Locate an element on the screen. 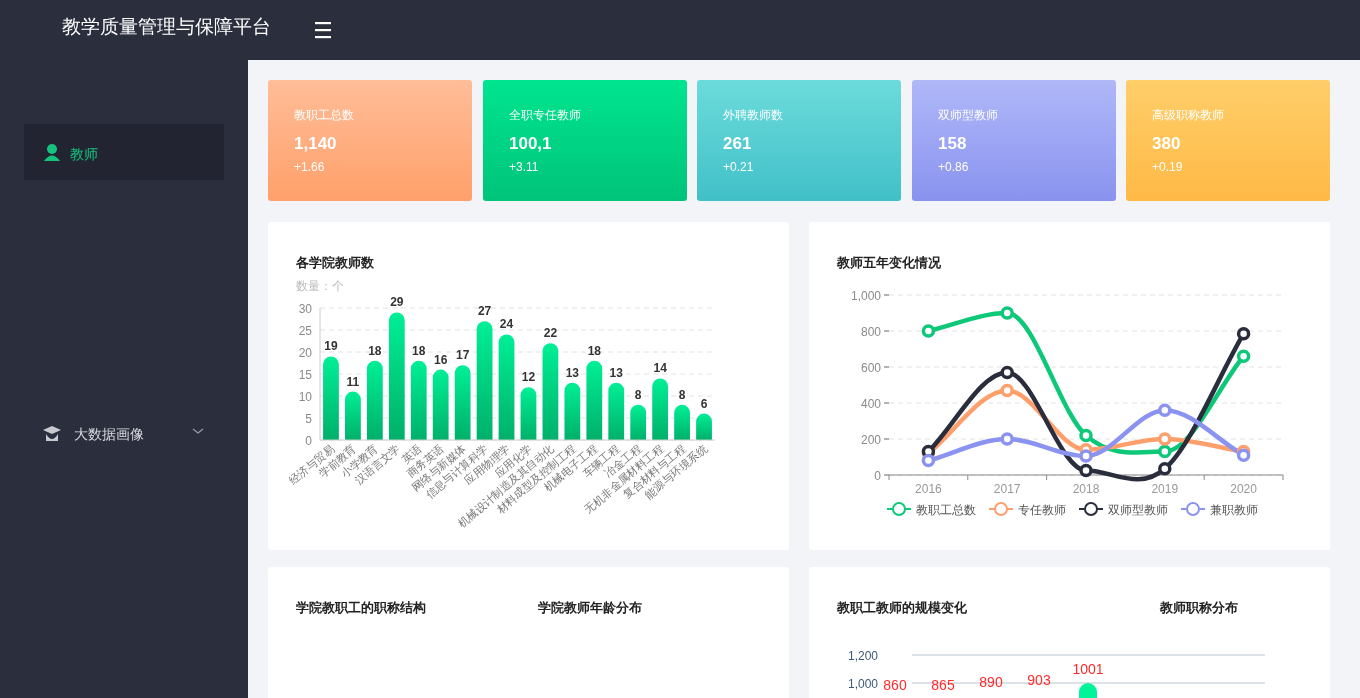  text: +1.66 is located at coordinates (309, 167).